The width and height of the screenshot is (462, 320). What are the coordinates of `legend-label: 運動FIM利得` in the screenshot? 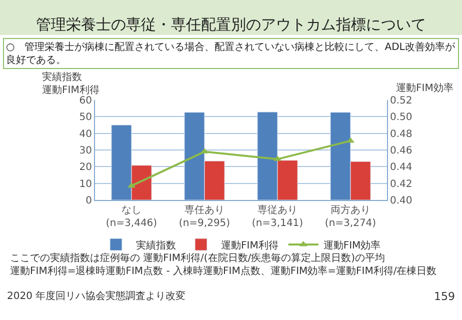 It's located at (249, 245).